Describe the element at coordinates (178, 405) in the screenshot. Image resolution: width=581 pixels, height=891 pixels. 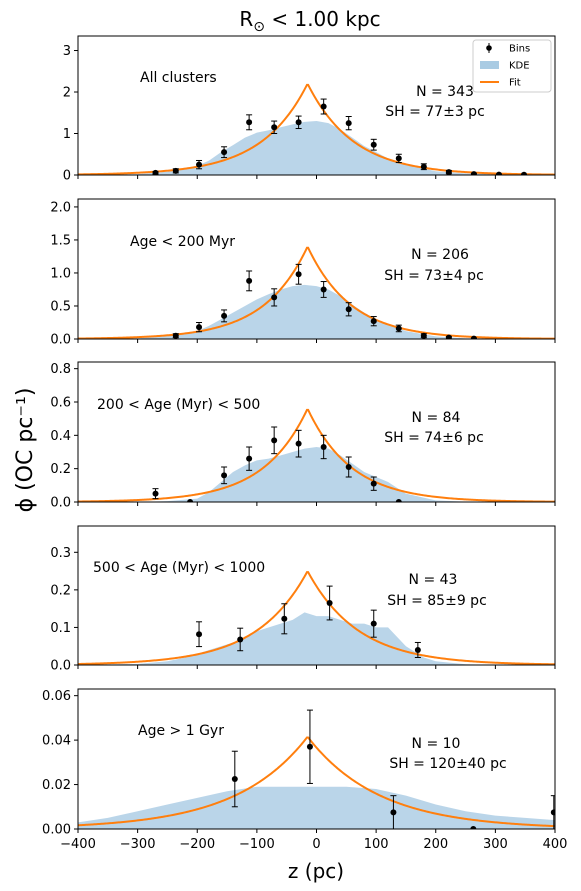
I see `panel-label: 200 < Age (Myr) < 500` at that location.